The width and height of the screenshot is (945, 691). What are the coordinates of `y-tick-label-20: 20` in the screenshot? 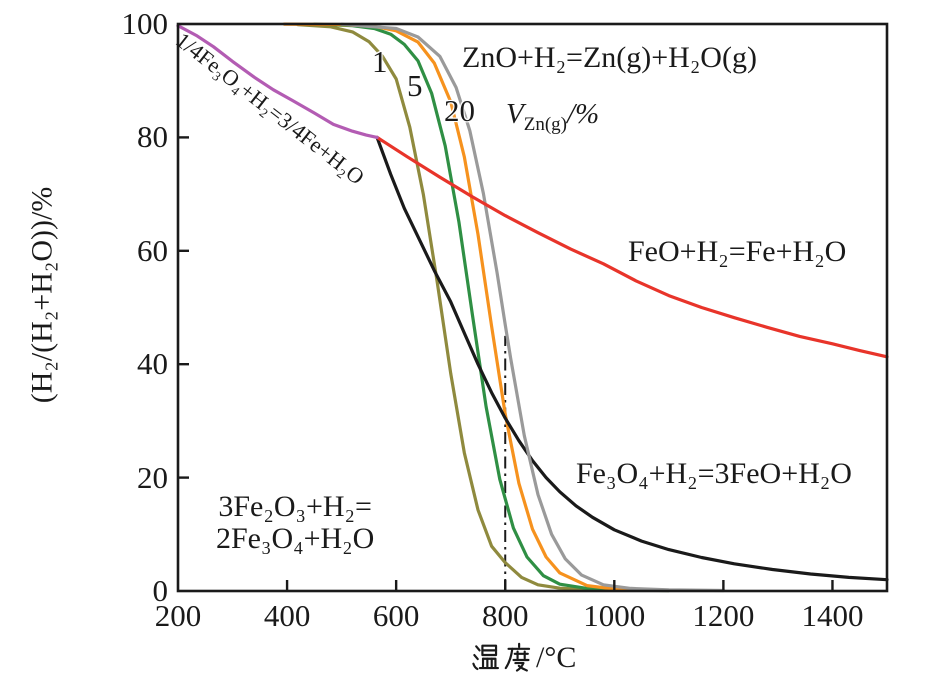 It's located at (152, 477).